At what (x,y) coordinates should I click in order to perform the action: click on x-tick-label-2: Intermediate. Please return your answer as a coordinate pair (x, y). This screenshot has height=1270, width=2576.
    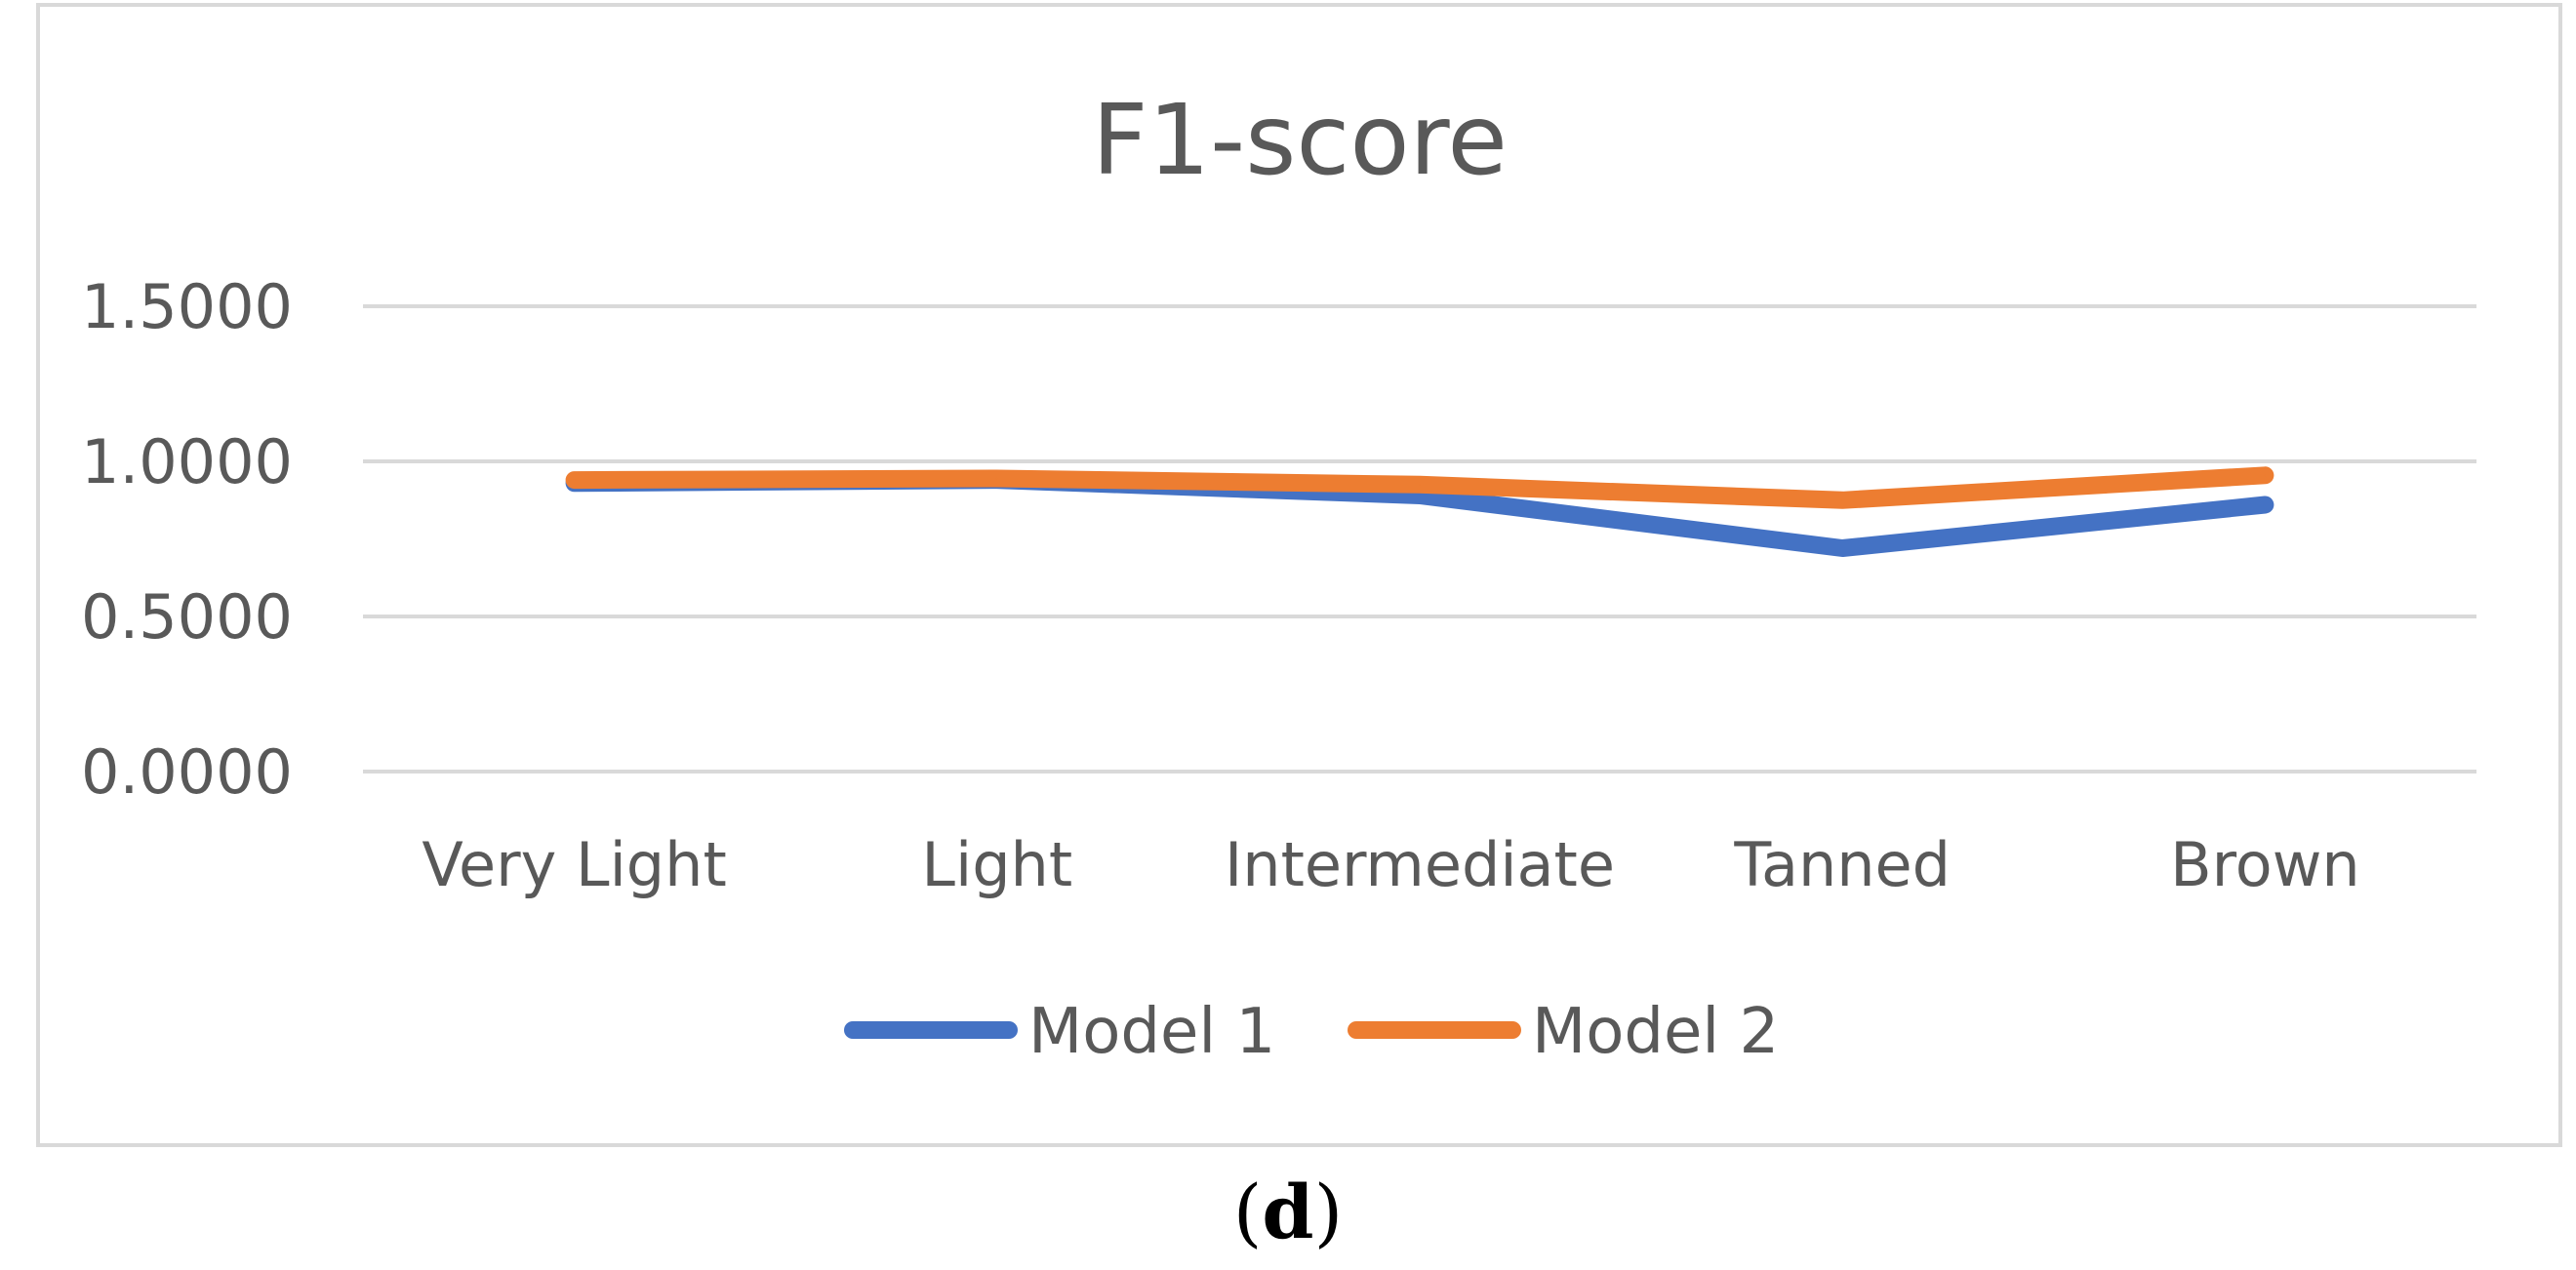
    Looking at the image, I should click on (1420, 864).